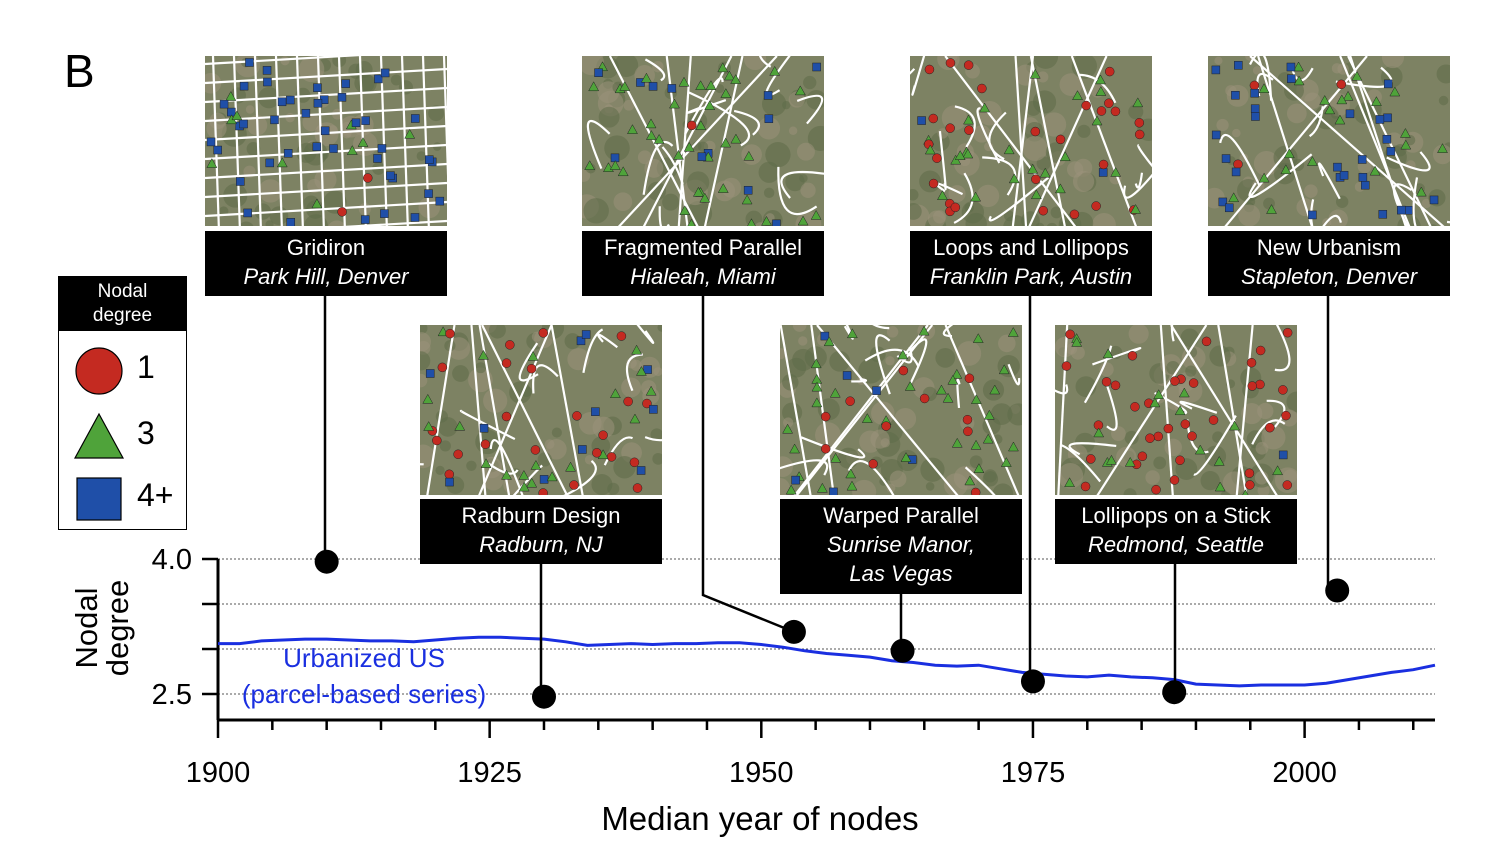 This screenshot has width=1486, height=864. Describe the element at coordinates (146, 433) in the screenshot. I see `legend-label-3: 3` at that location.